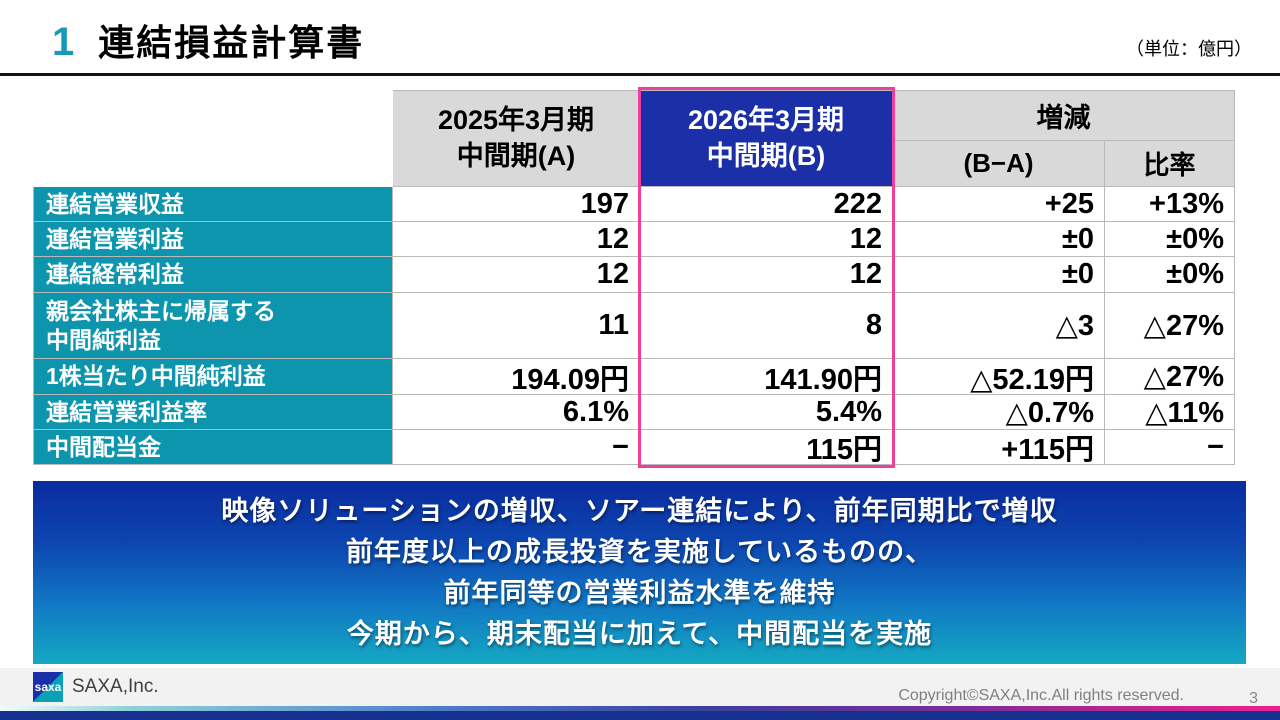 Image resolution: width=1280 pixels, height=720 pixels. Describe the element at coordinates (516, 204) in the screenshot. I see `value-2025: 197` at that location.